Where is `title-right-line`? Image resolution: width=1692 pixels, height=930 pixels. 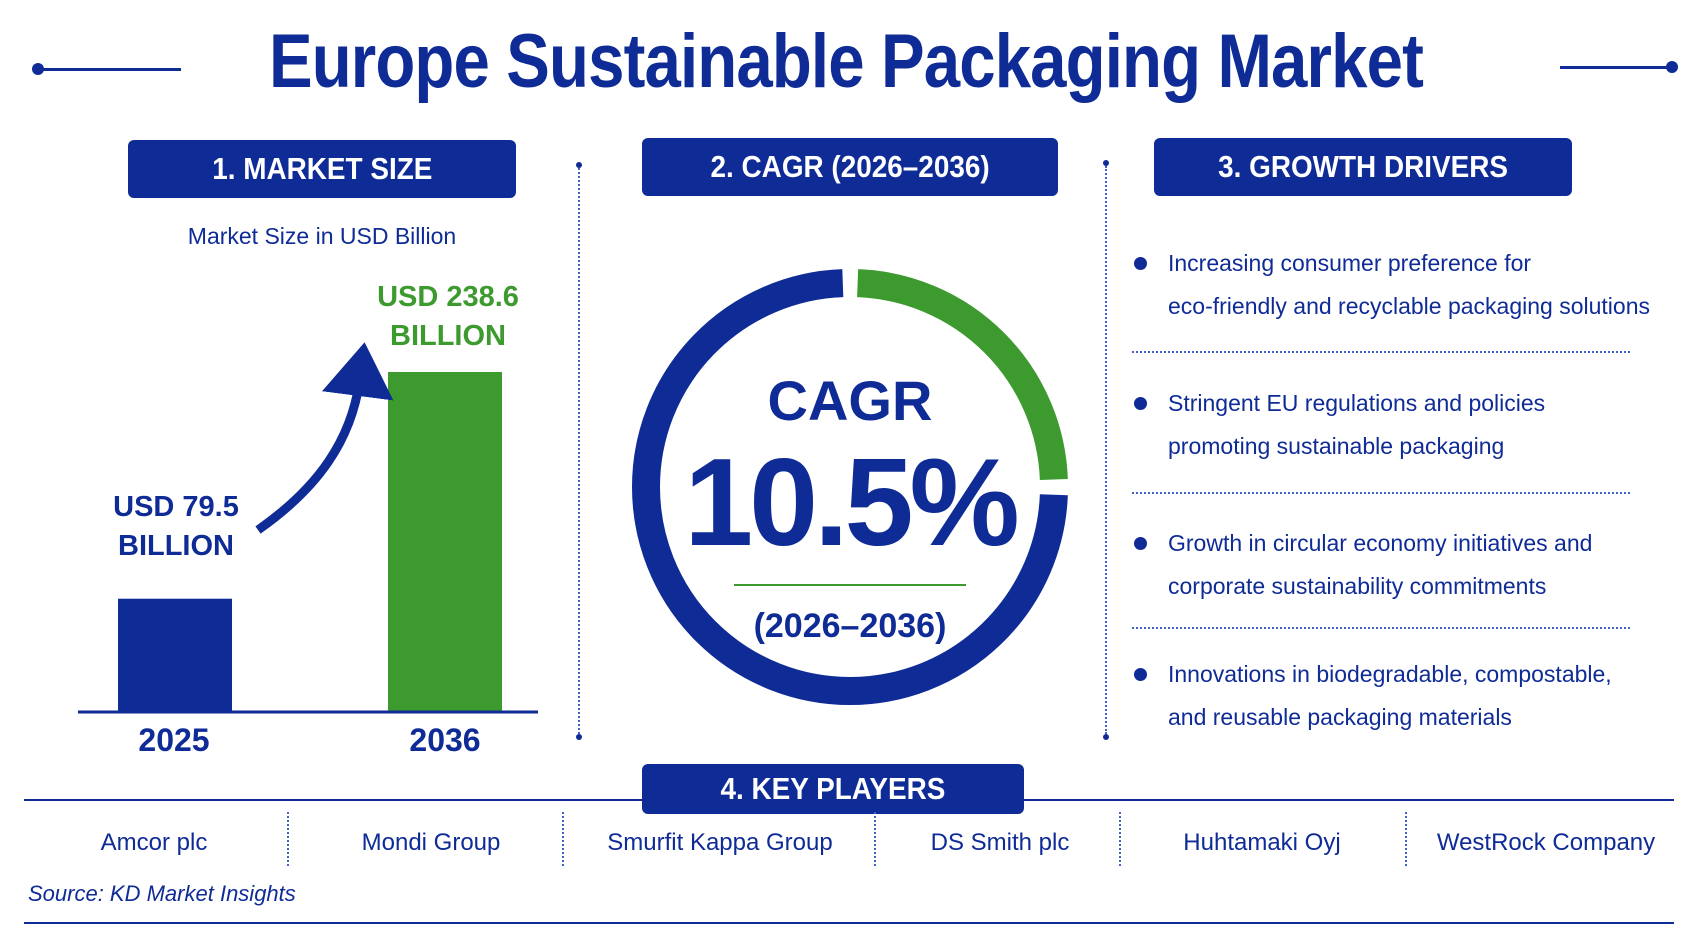 title-right-line is located at coordinates (1616, 67).